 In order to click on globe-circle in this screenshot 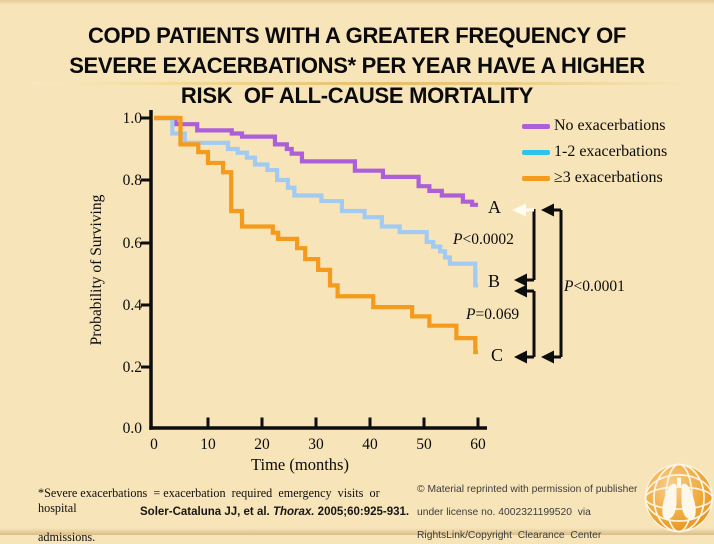, I will do `click(679, 498)`.